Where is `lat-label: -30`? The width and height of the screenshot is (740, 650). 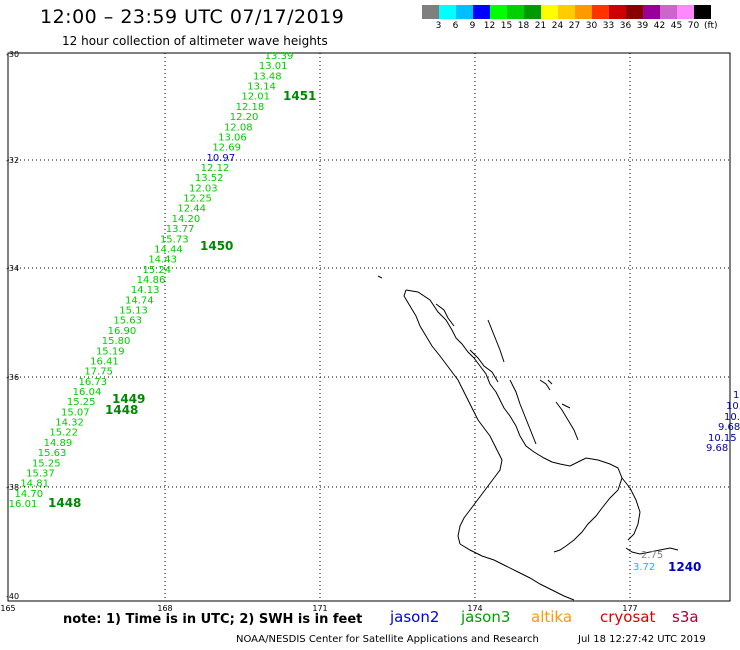
lat-label: -30 is located at coordinates (12, 54).